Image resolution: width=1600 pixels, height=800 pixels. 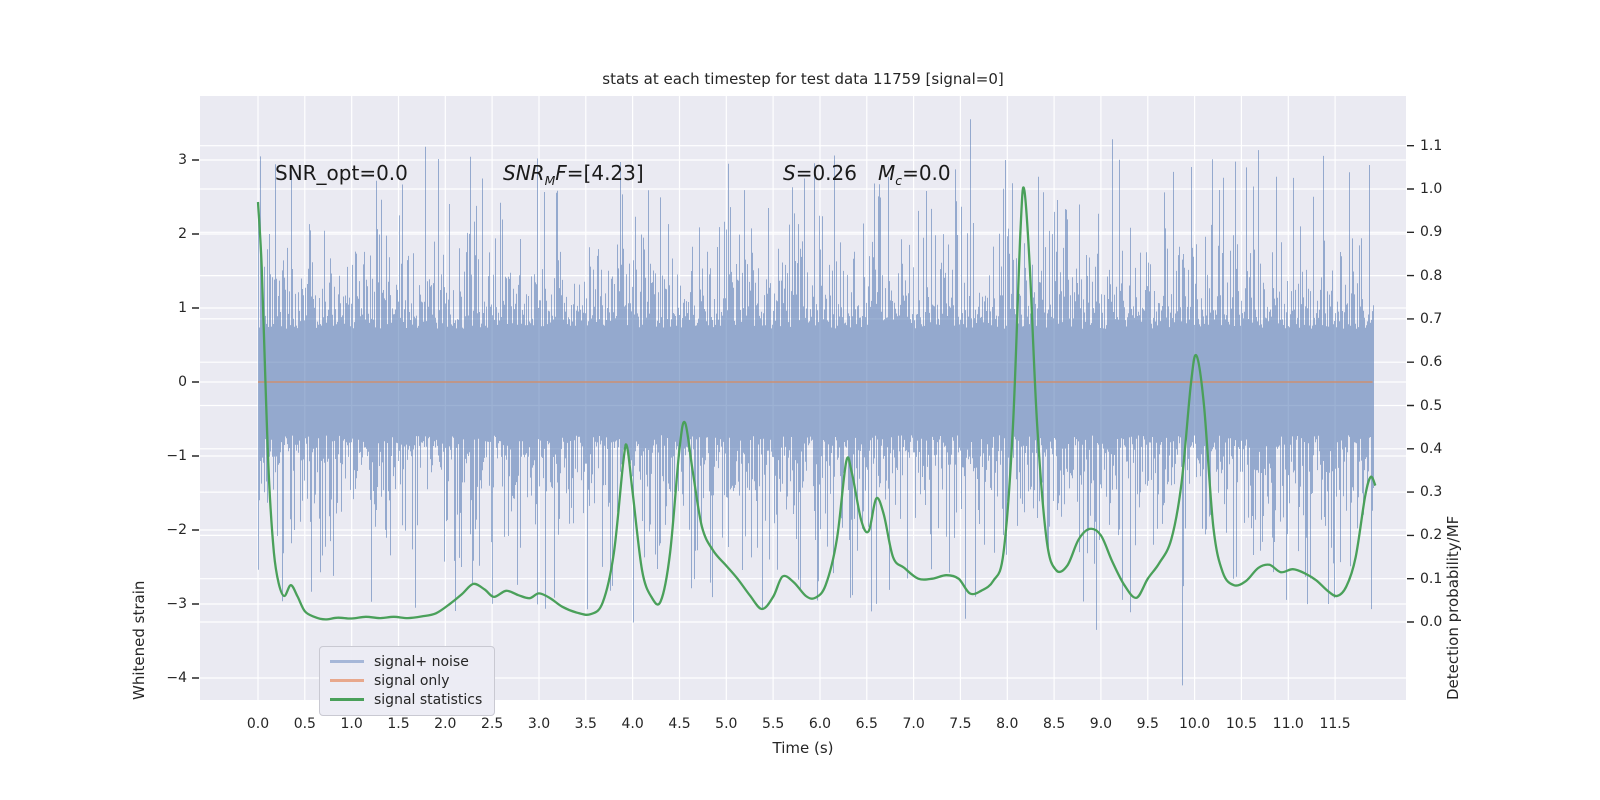 What do you see at coordinates (139, 640) in the screenshot?
I see `y-axis-label-left: Whitened strain` at bounding box center [139, 640].